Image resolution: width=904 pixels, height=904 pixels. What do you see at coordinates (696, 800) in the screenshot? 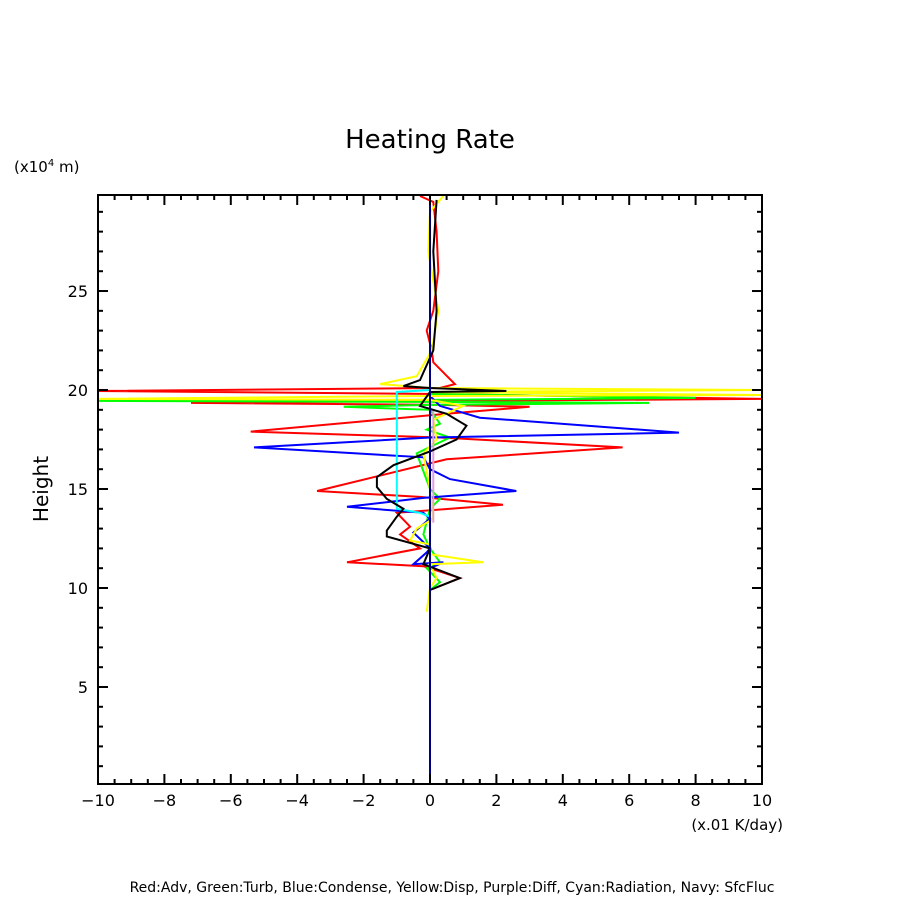
I see `x-tick-label: 8` at bounding box center [696, 800].